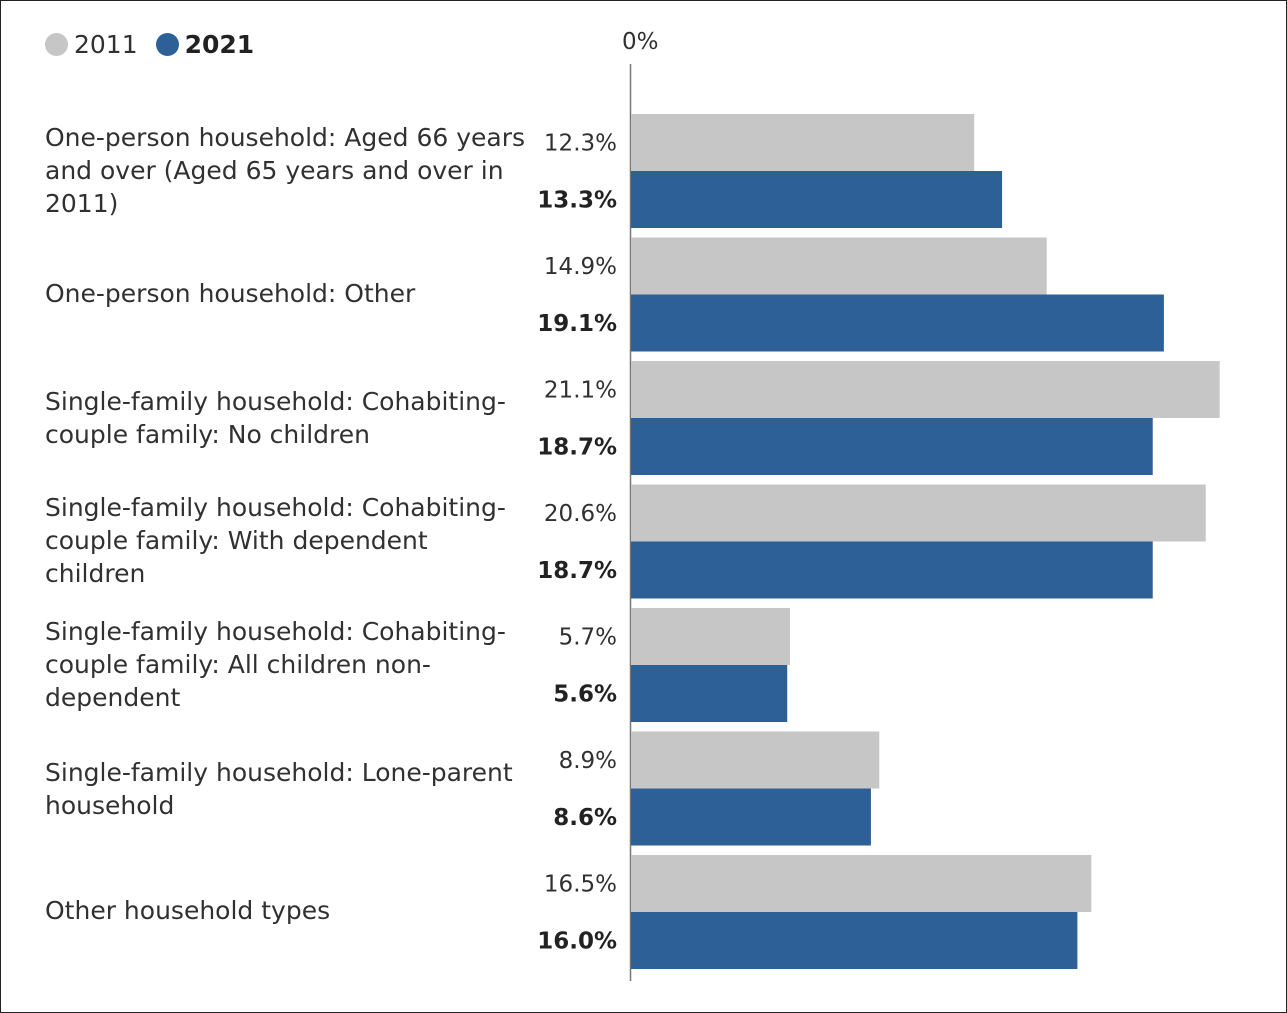 The height and width of the screenshot is (1013, 1287). I want to click on value-label-2011-3: 21.1%, so click(580, 391).